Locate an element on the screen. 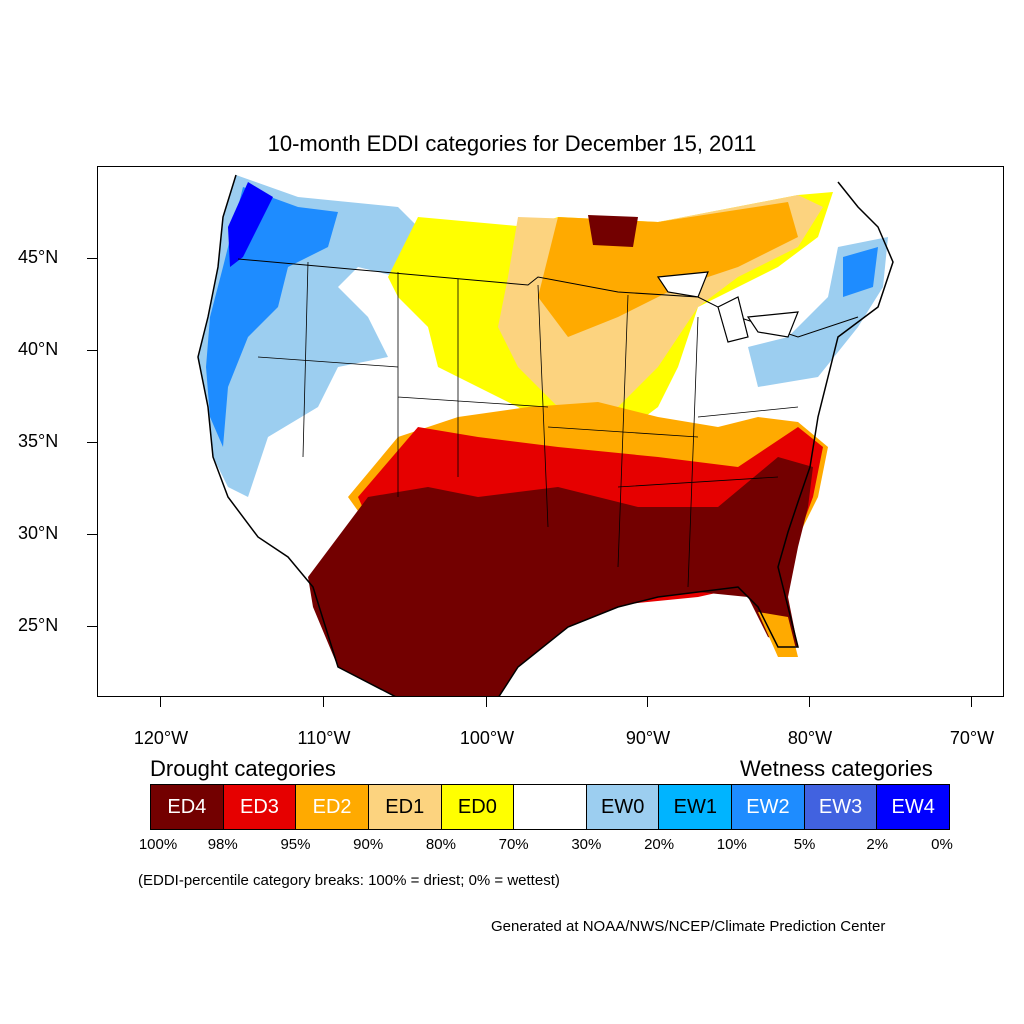 The width and height of the screenshot is (1024, 1024). percentile-break: 2% is located at coordinates (877, 844).